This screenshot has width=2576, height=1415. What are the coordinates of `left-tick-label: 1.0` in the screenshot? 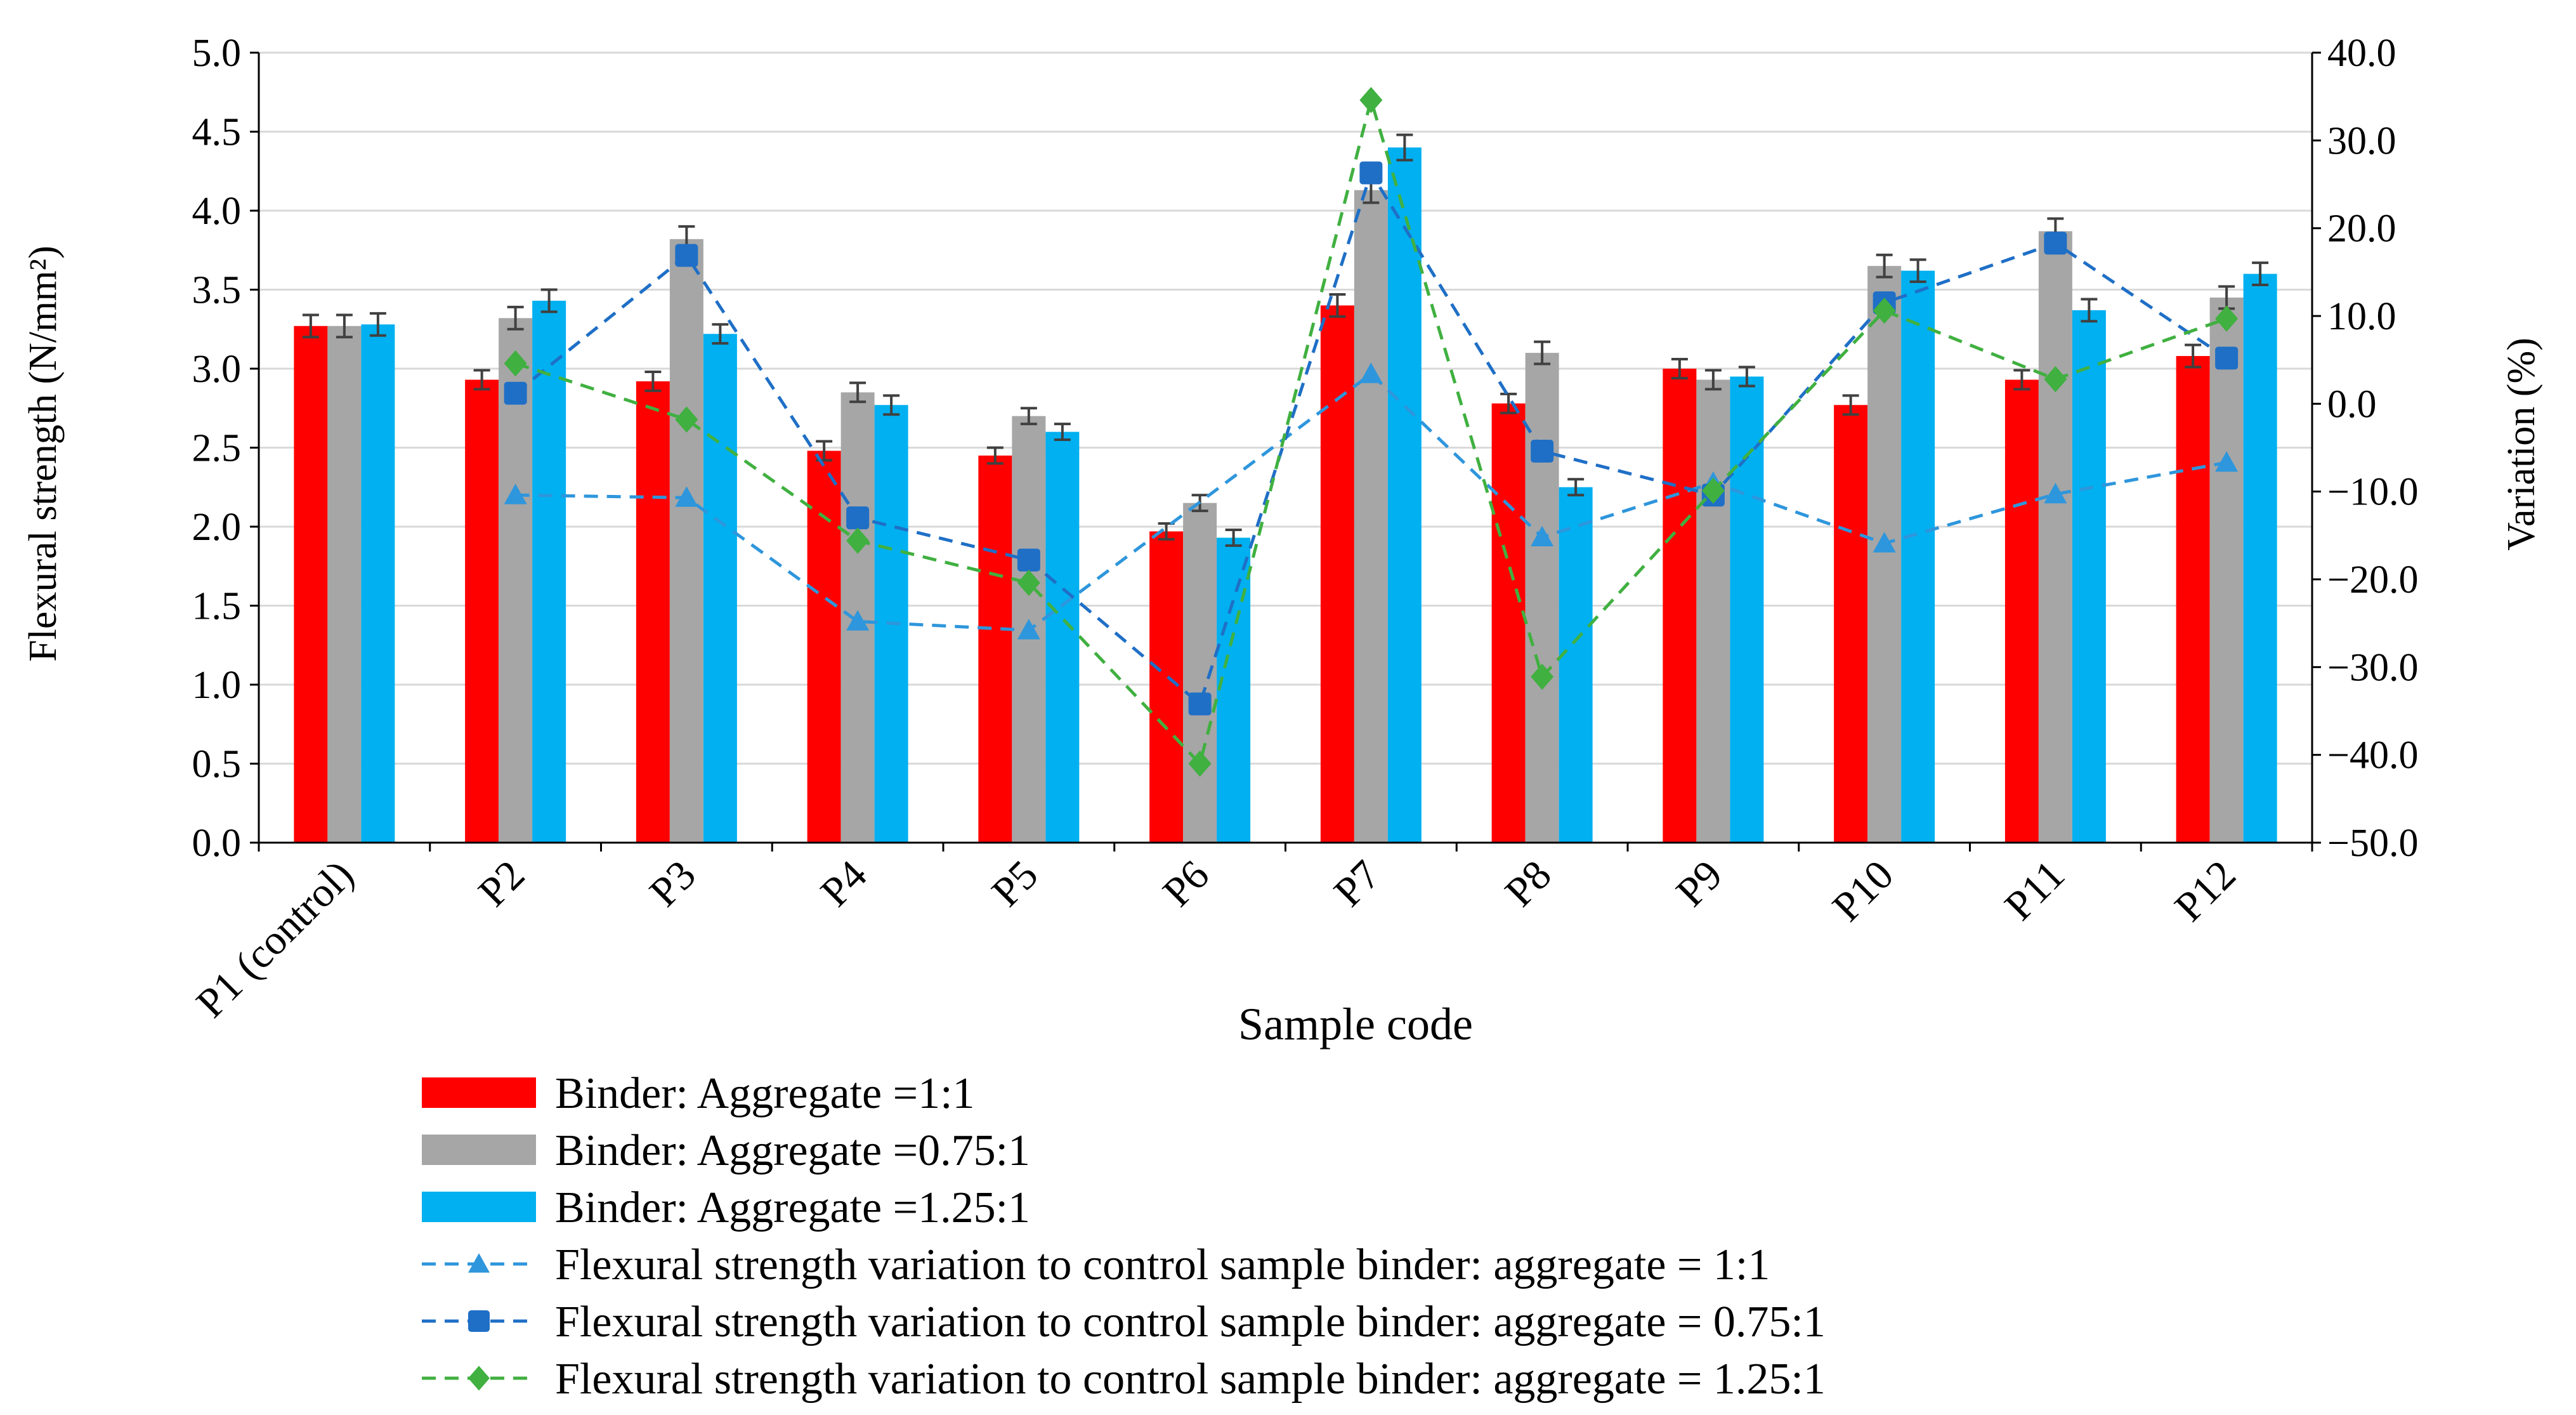 It's located at (217, 685).